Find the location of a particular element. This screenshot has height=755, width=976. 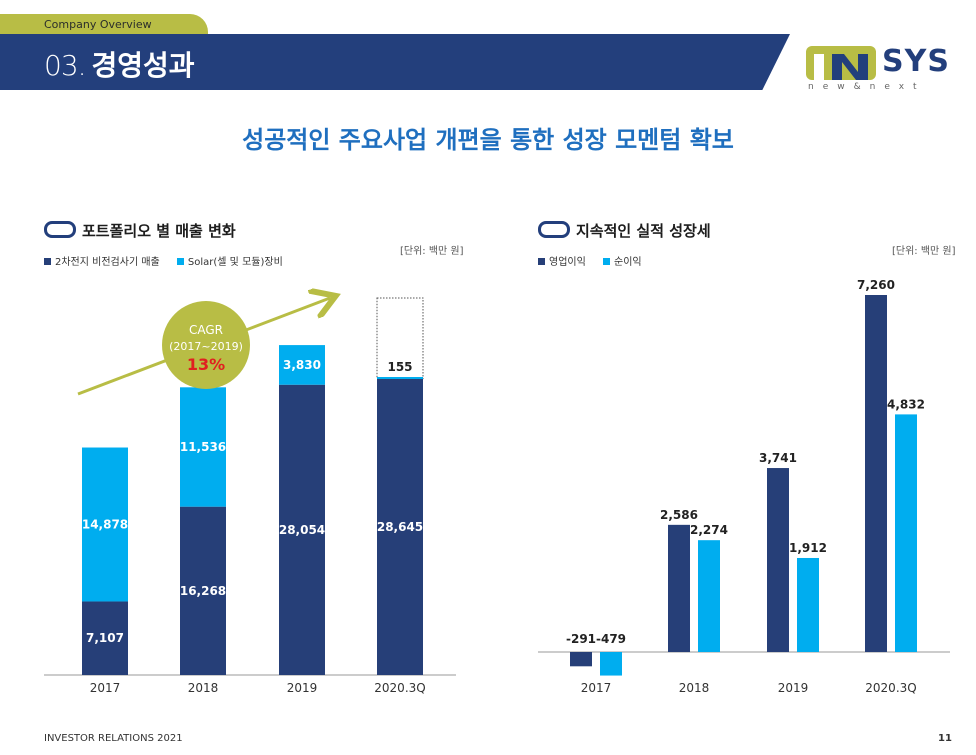

bar-battery-2020.3Q is located at coordinates (400, 526).